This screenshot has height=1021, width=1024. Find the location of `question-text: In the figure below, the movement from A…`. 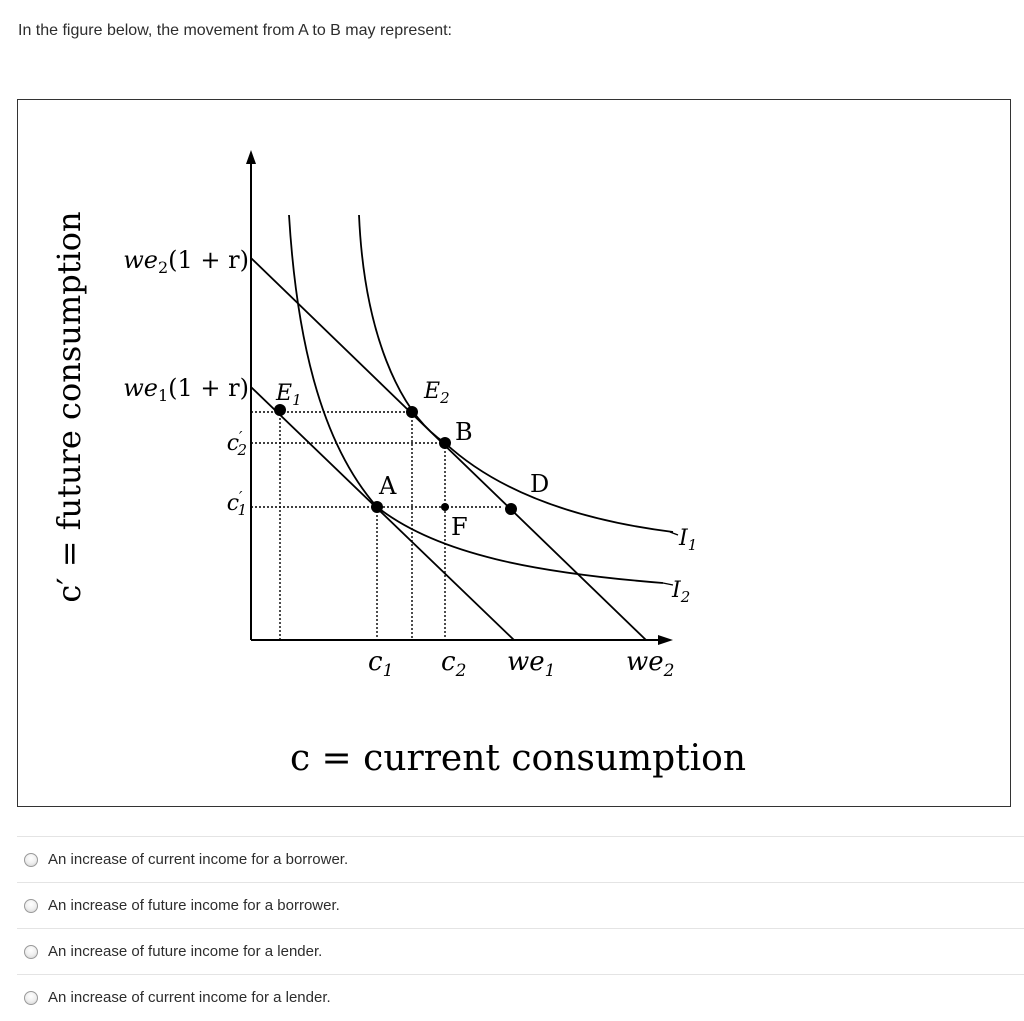

question-text: In the figure below, the movement from A… is located at coordinates (235, 30).